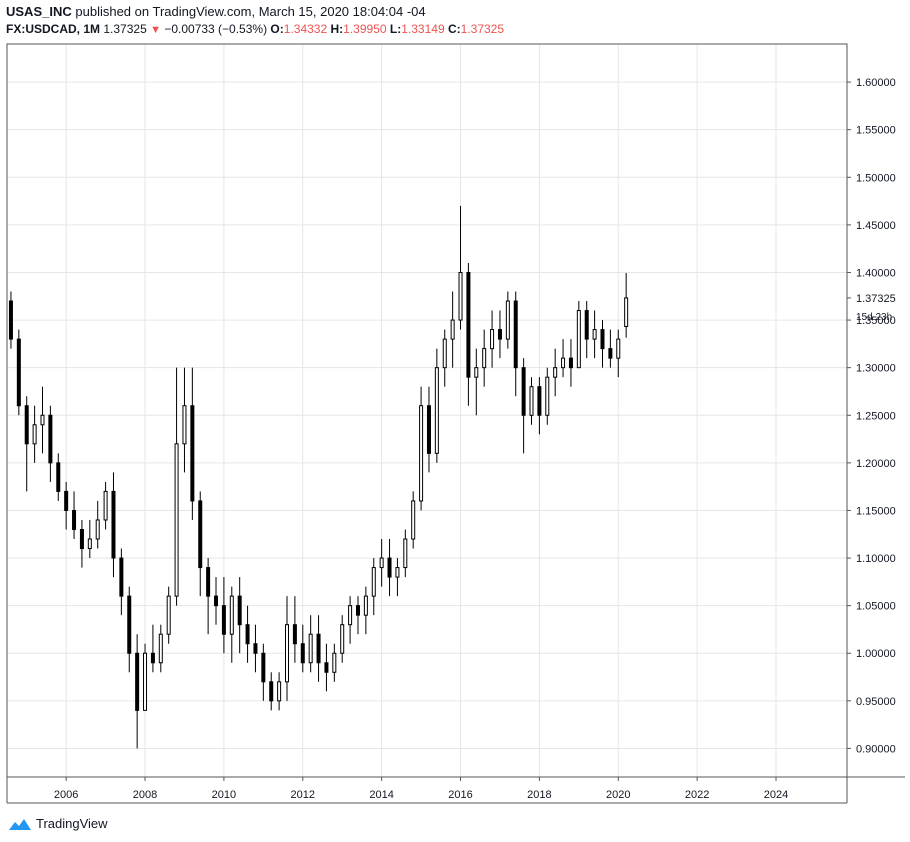 The width and height of the screenshot is (910, 842). What do you see at coordinates (39, 11) in the screenshot?
I see `publisher-name: USAS_INC` at bounding box center [39, 11].